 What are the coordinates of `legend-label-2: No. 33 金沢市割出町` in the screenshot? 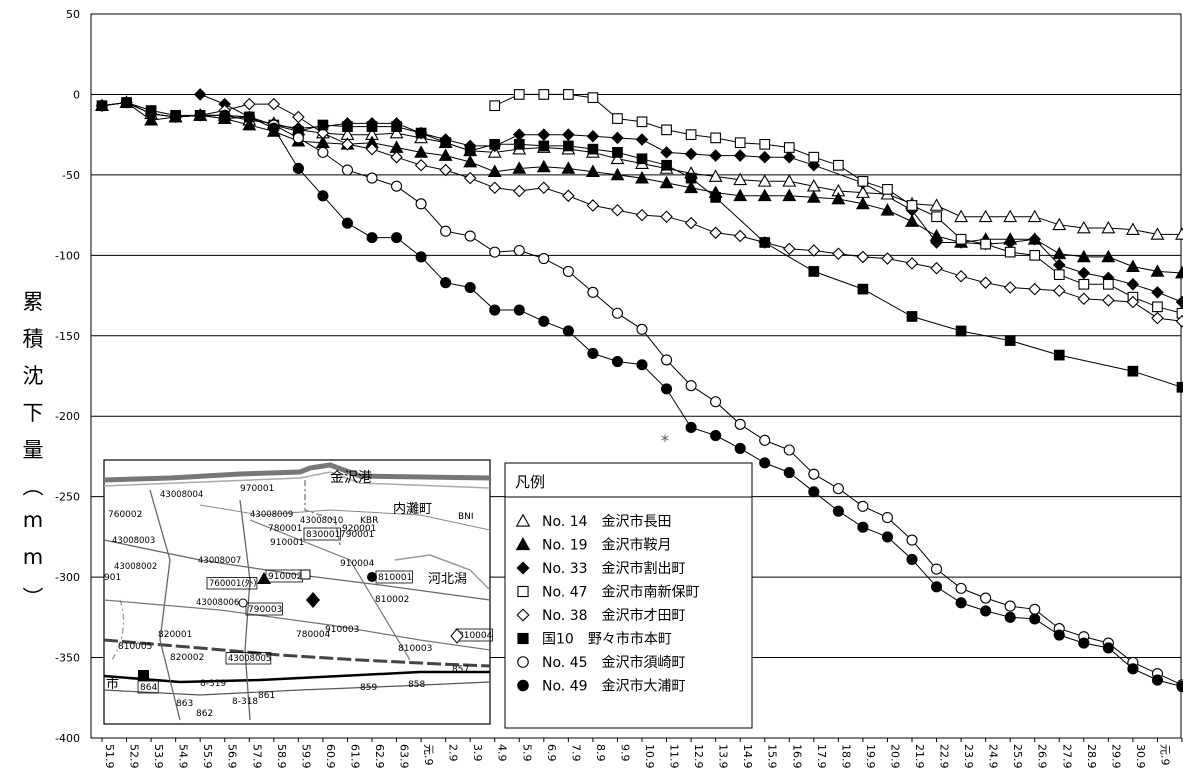 It's located at (614, 568).